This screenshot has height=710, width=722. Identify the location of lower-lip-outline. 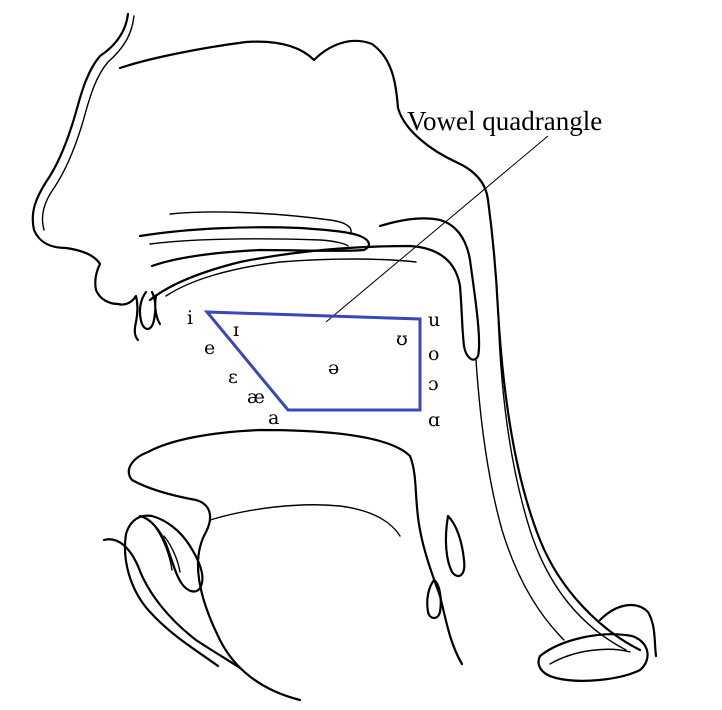
(171, 591).